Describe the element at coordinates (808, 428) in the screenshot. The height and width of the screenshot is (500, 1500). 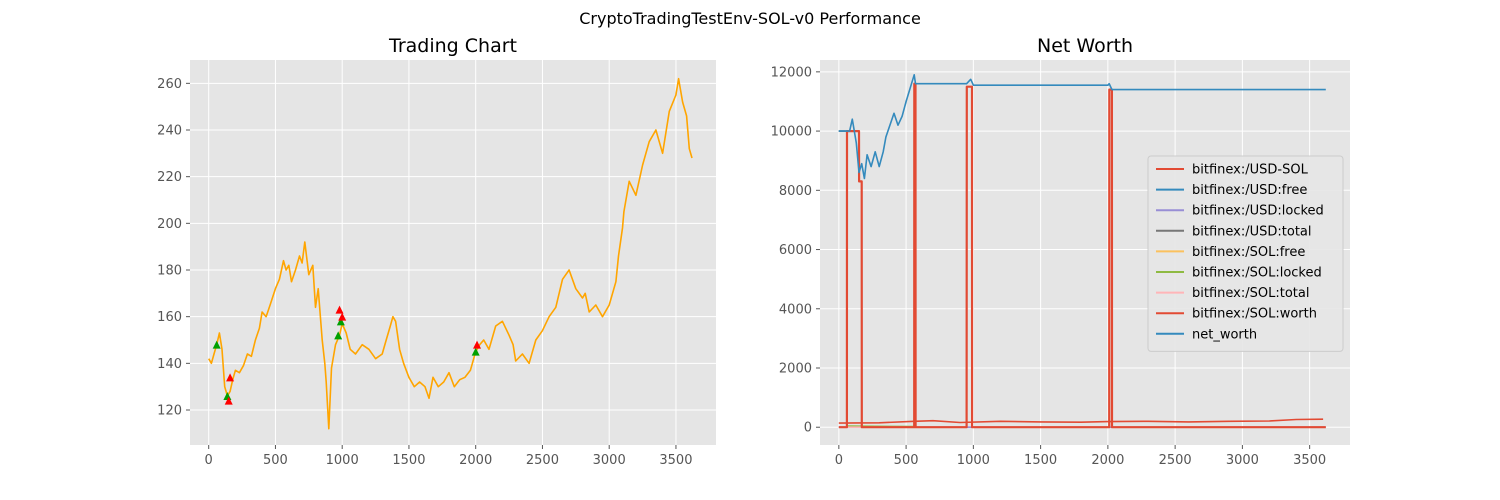
I see `y-tick-label: 0` at that location.